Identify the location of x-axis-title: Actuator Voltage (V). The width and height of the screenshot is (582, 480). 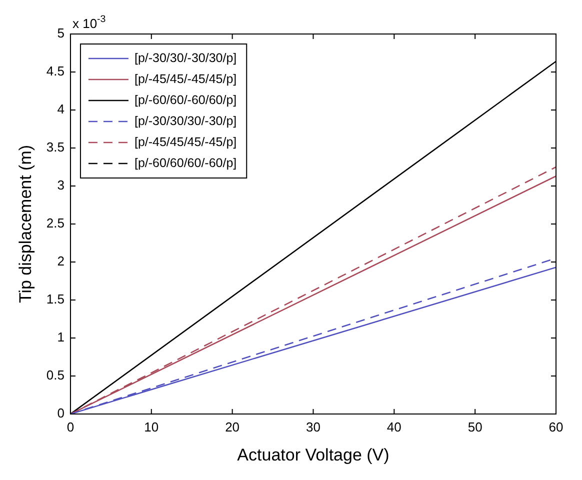
(313, 454).